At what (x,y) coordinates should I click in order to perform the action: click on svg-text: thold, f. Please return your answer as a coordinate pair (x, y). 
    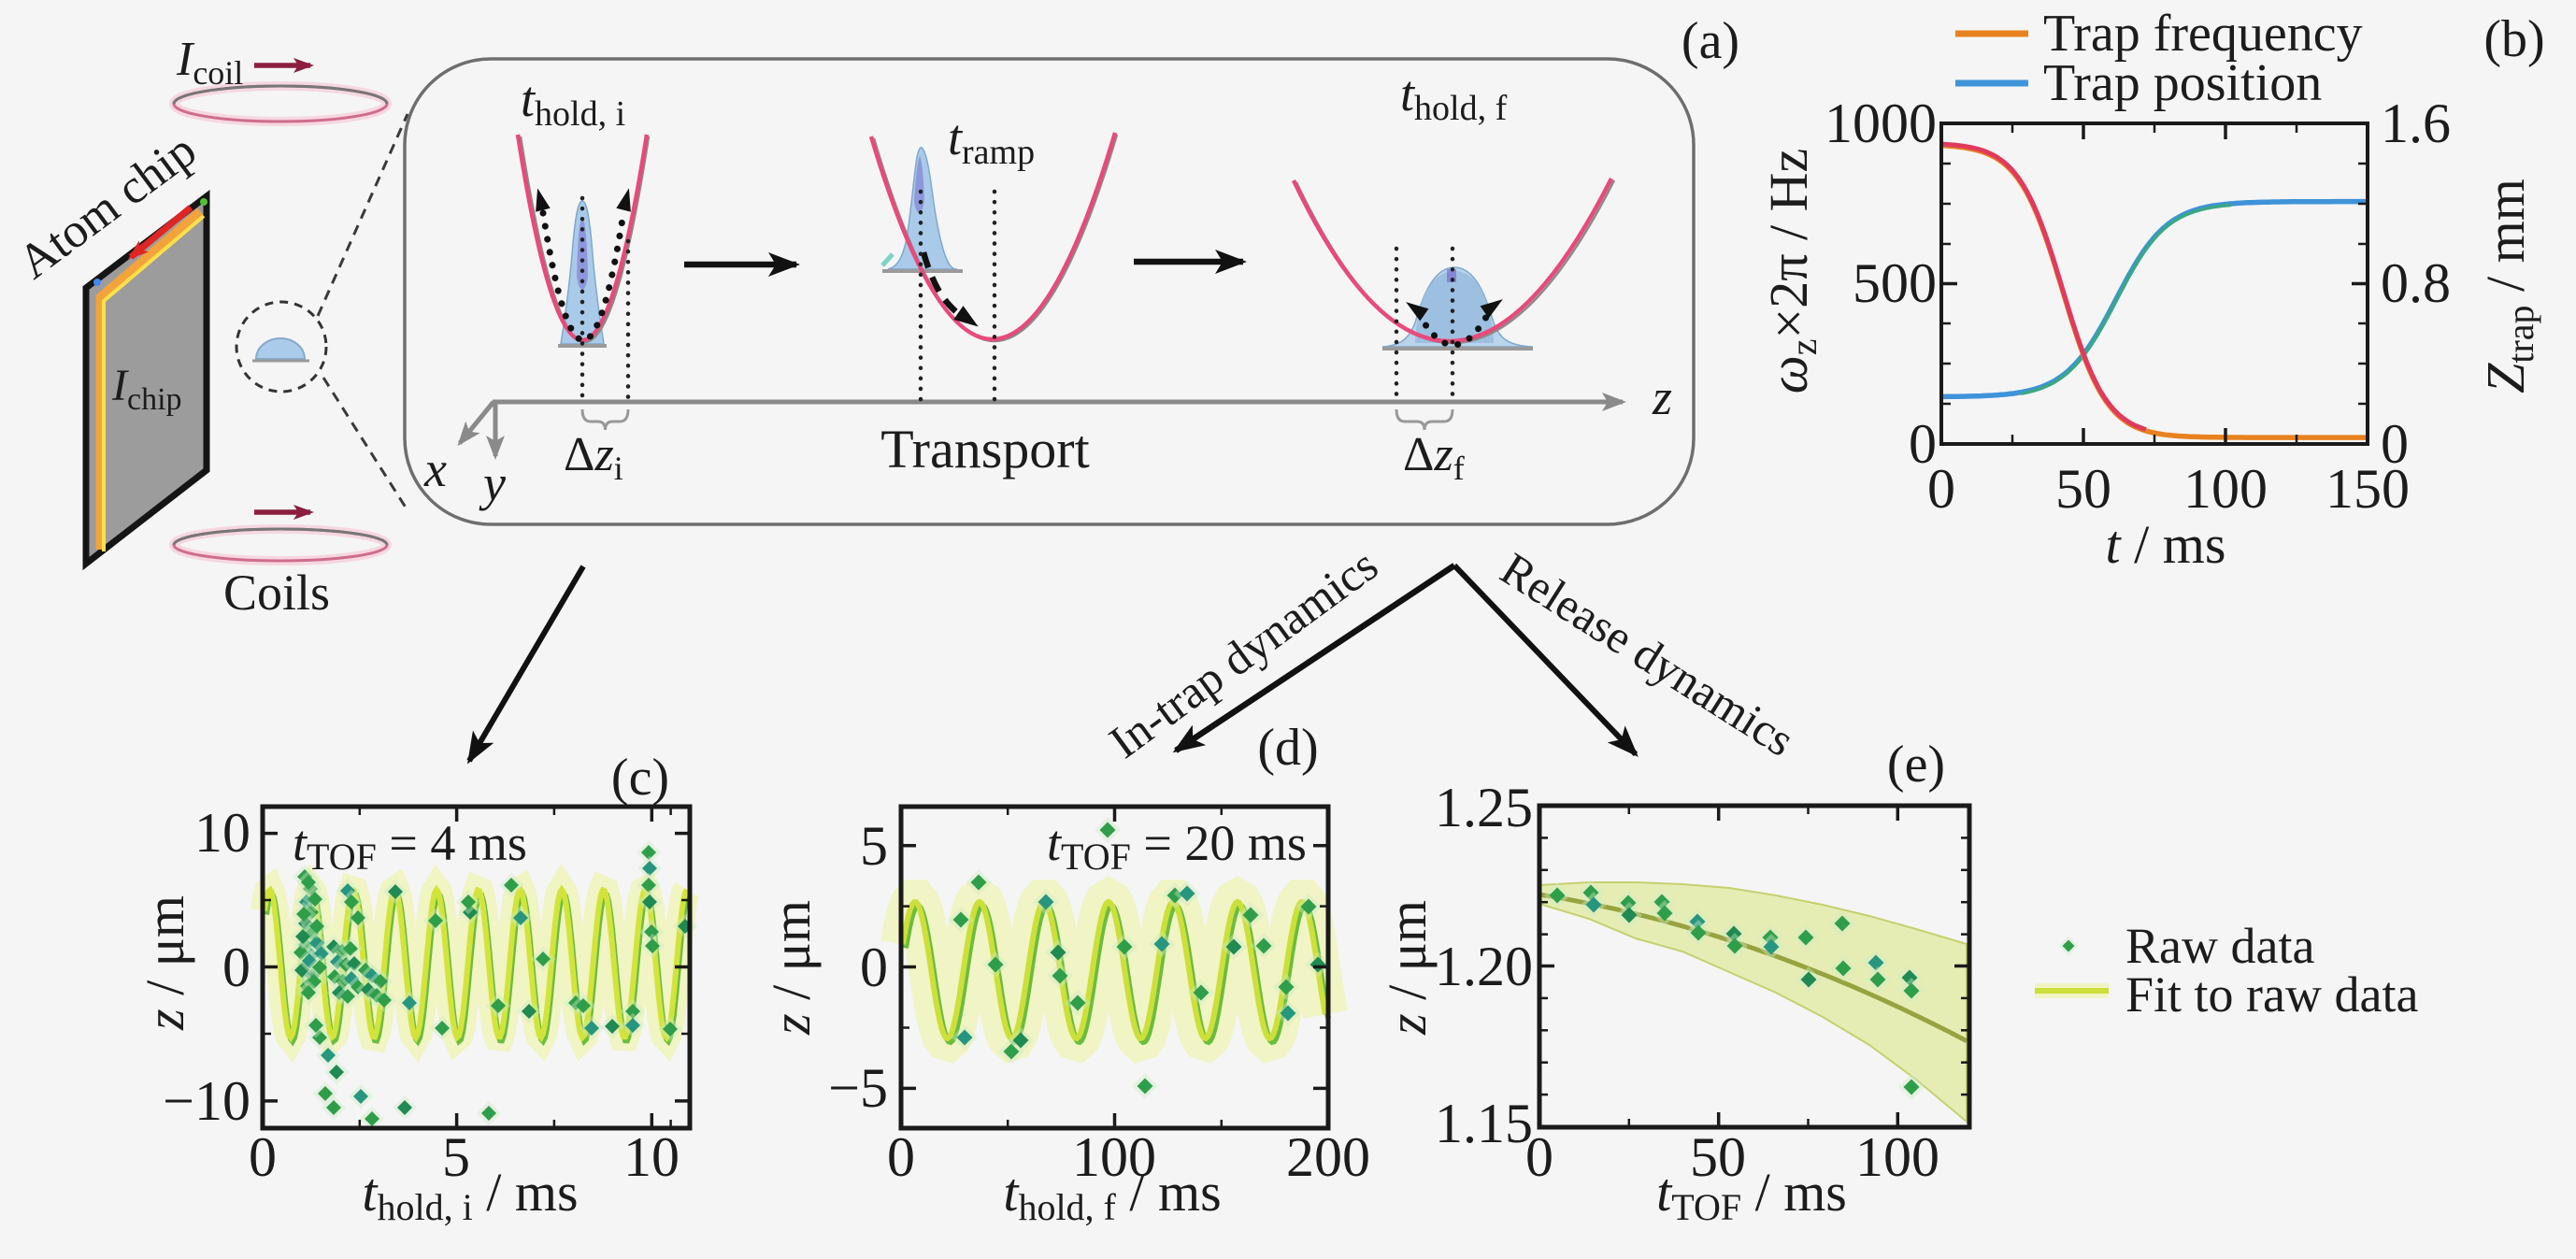
    Looking at the image, I should click on (1454, 96).